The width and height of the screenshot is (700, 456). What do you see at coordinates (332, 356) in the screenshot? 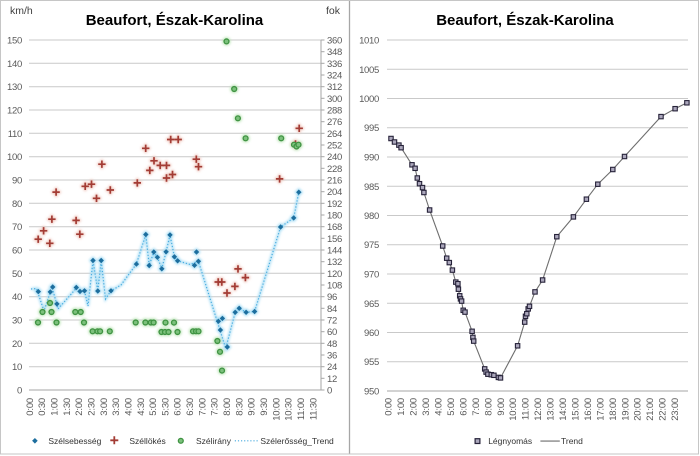
I see `svg-text: 36` at bounding box center [332, 356].